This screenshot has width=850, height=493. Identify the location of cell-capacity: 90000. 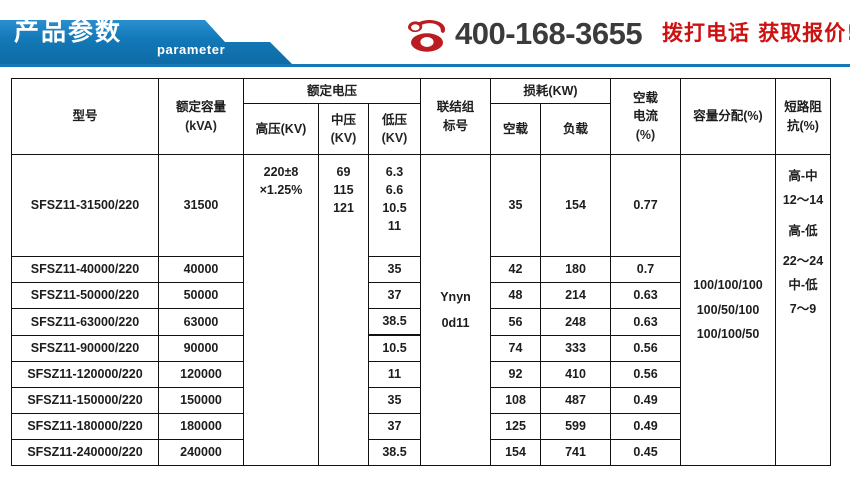
(201, 348).